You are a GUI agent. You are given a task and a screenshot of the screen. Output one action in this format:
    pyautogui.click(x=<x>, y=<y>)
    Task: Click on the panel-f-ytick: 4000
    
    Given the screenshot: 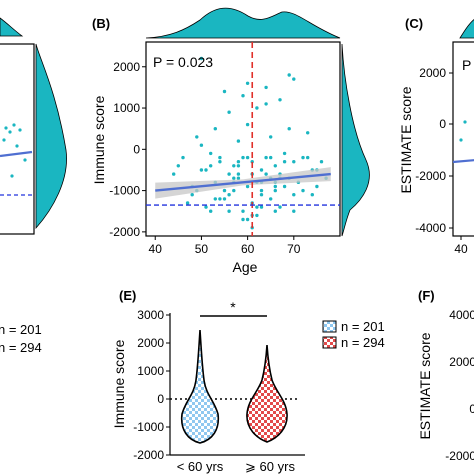 What is the action you would take?
    pyautogui.click(x=461, y=315)
    